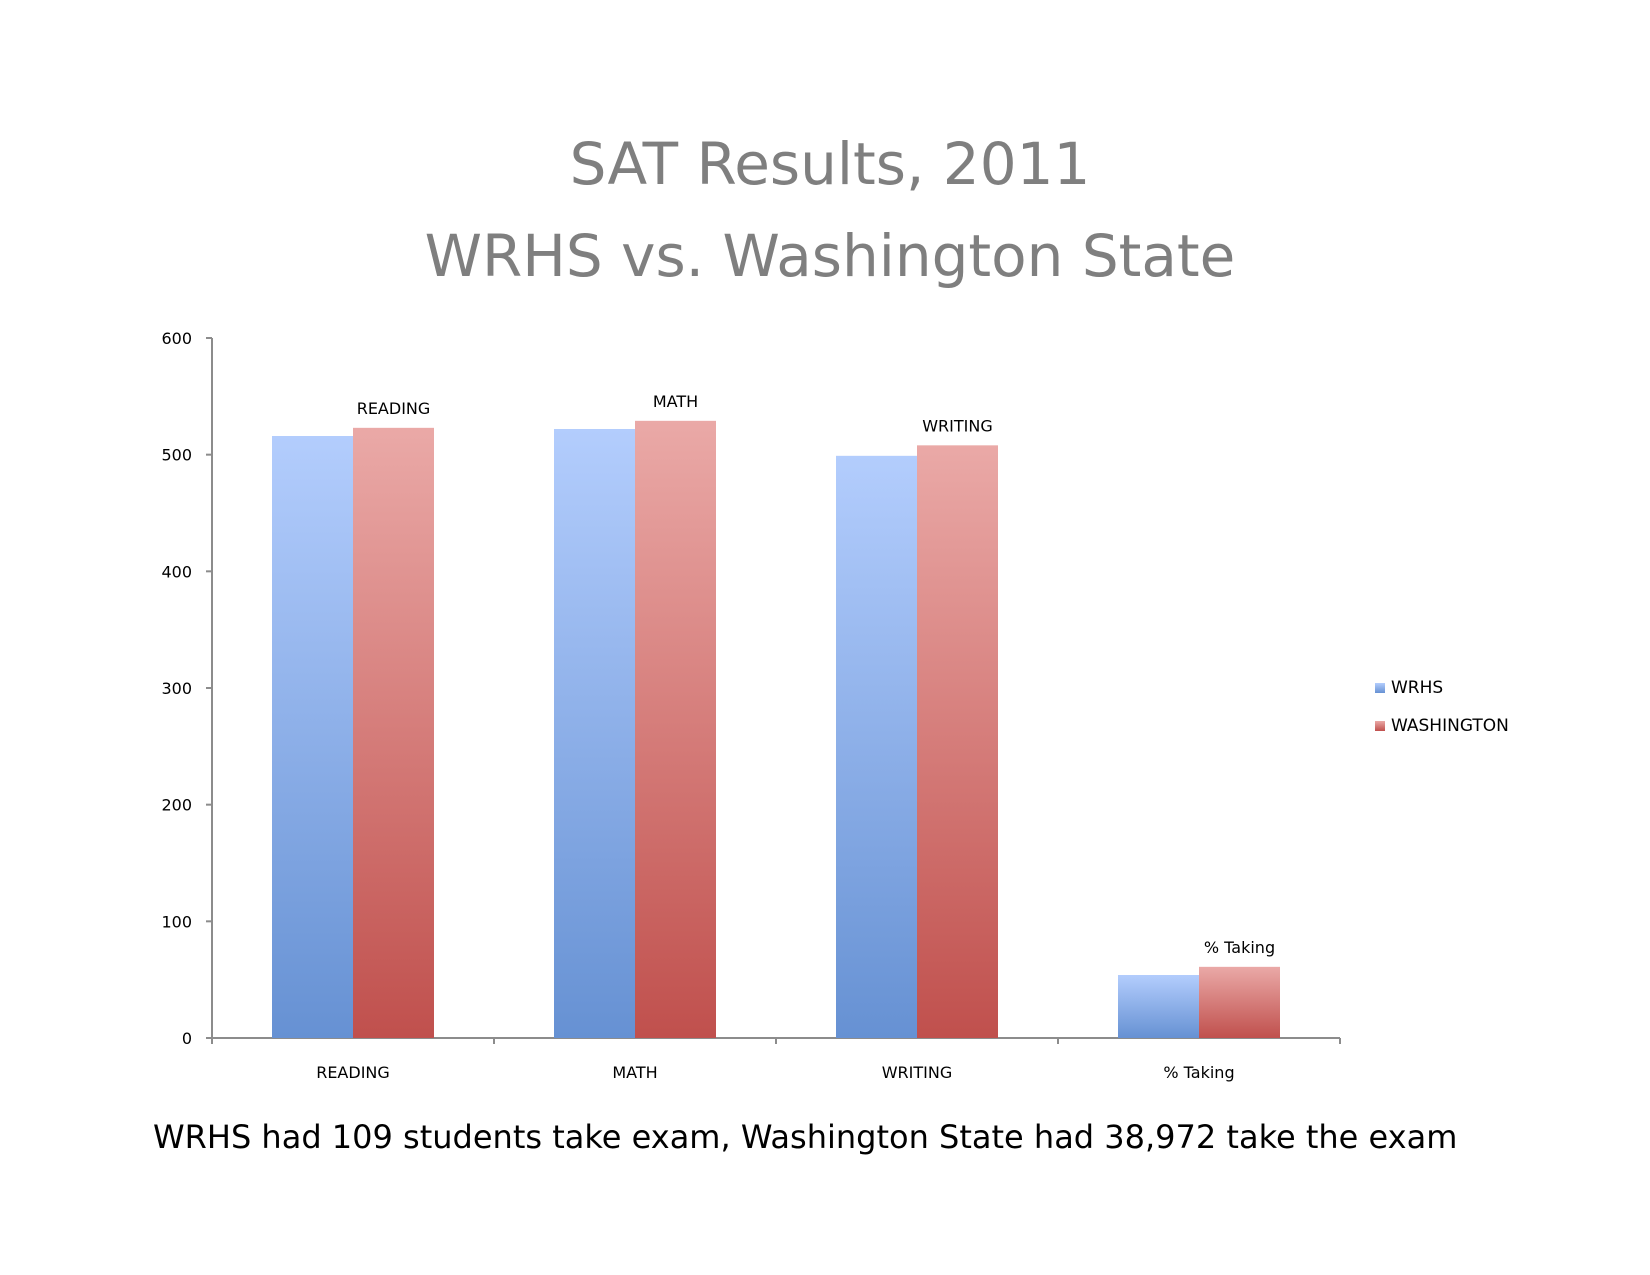  Describe the element at coordinates (1380, 726) in the screenshot. I see `legend-swatch-washington` at that location.